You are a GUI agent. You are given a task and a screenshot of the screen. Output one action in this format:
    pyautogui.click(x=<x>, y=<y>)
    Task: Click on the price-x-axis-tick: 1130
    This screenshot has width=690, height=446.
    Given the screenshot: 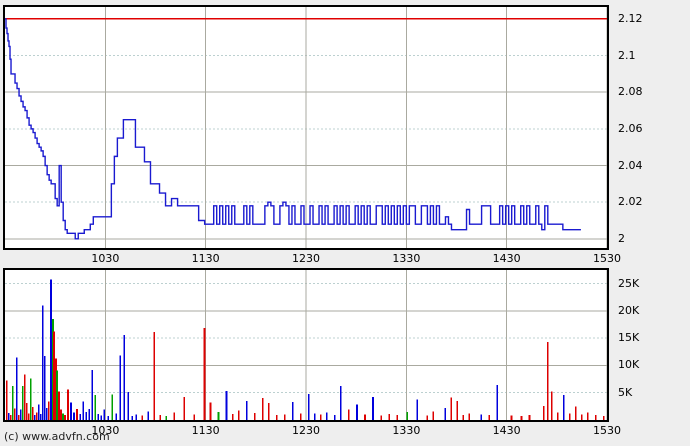 What is the action you would take?
    pyautogui.click(x=205, y=258)
    